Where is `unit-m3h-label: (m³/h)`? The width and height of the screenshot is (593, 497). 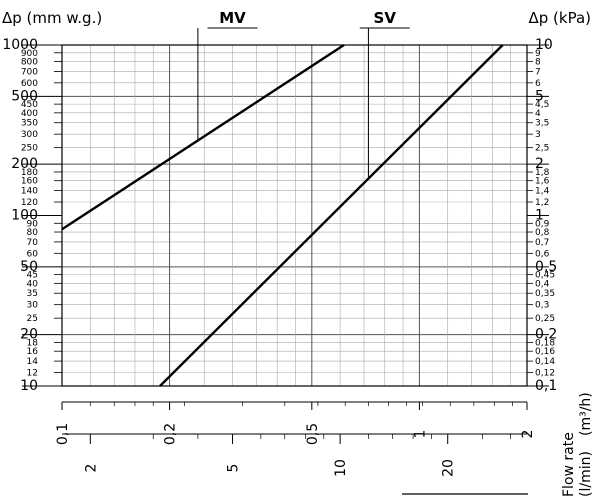 unit-m3h-label: (m³/h) is located at coordinates (585, 414).